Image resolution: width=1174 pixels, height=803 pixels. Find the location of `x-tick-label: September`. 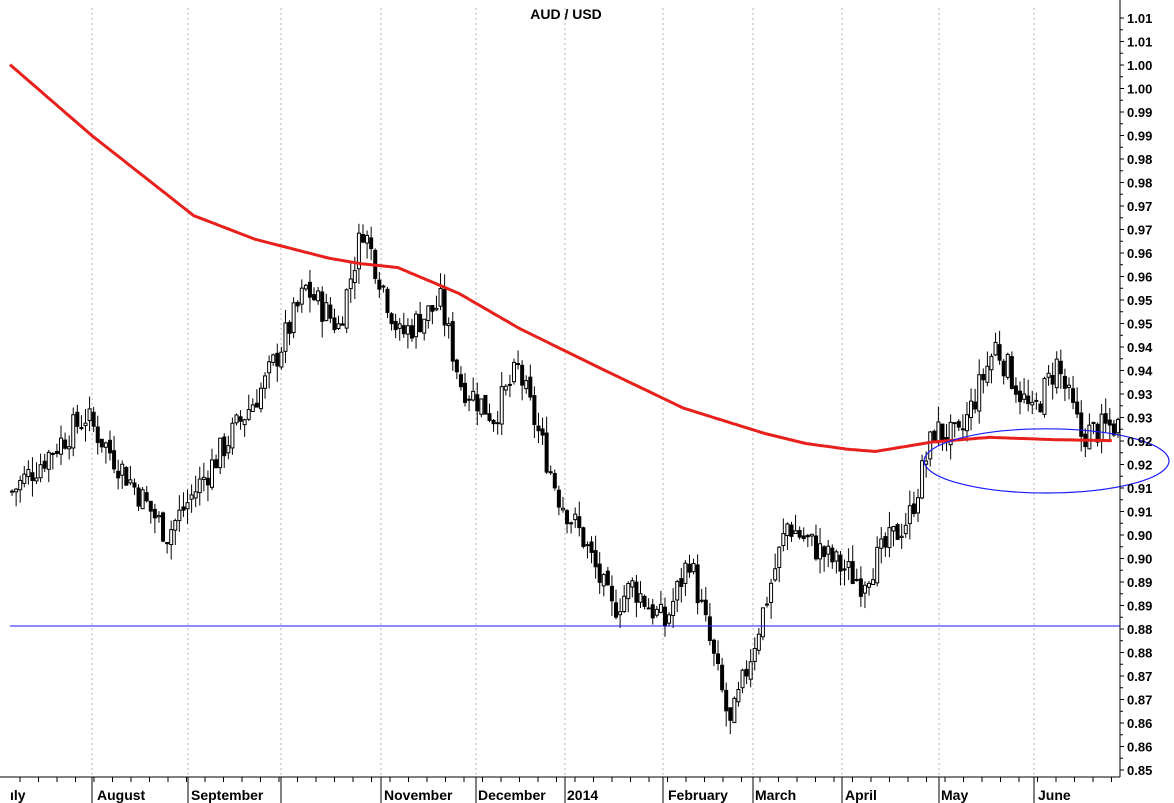

x-tick-label: September is located at coordinates (227, 795).